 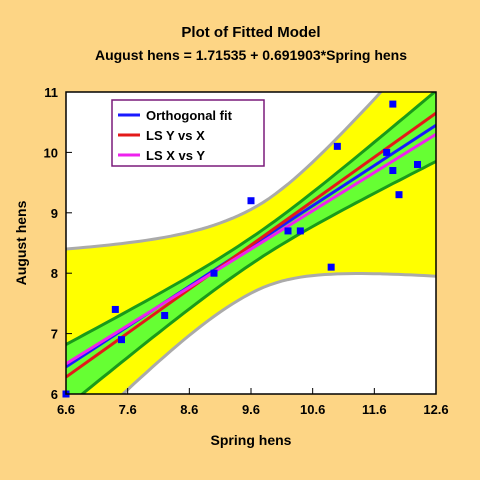 I want to click on x-tick-label: 11.6, so click(x=374, y=409).